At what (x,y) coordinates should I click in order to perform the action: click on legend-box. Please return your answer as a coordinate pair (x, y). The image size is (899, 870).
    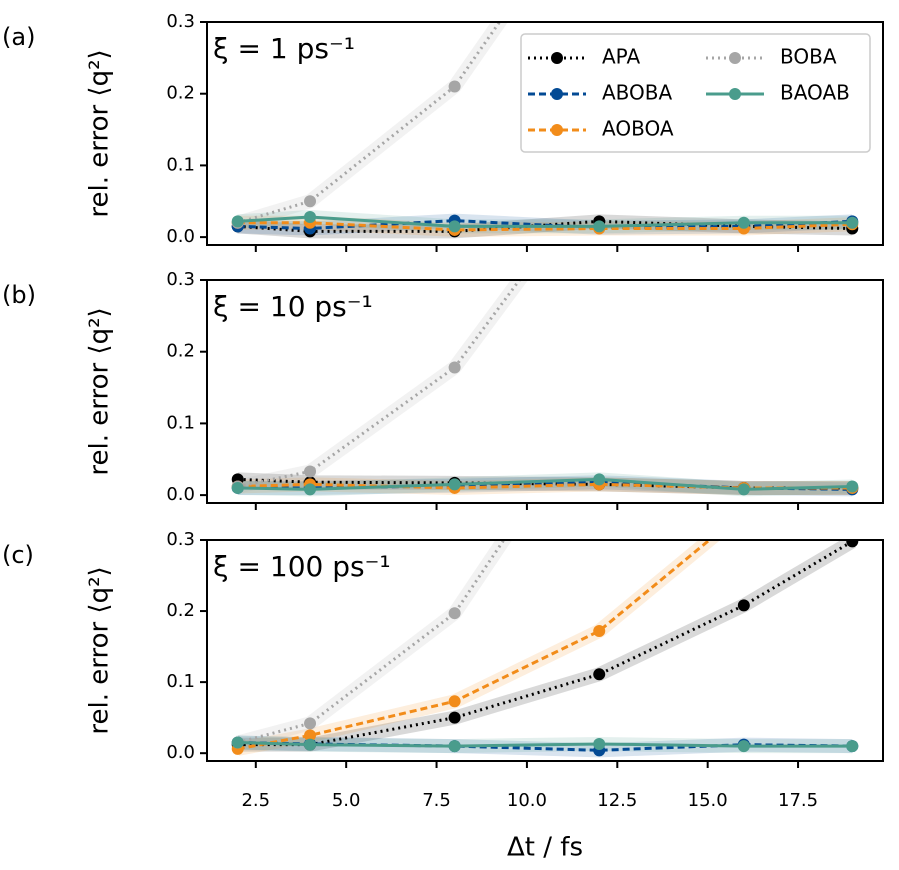
    Looking at the image, I should click on (695, 93).